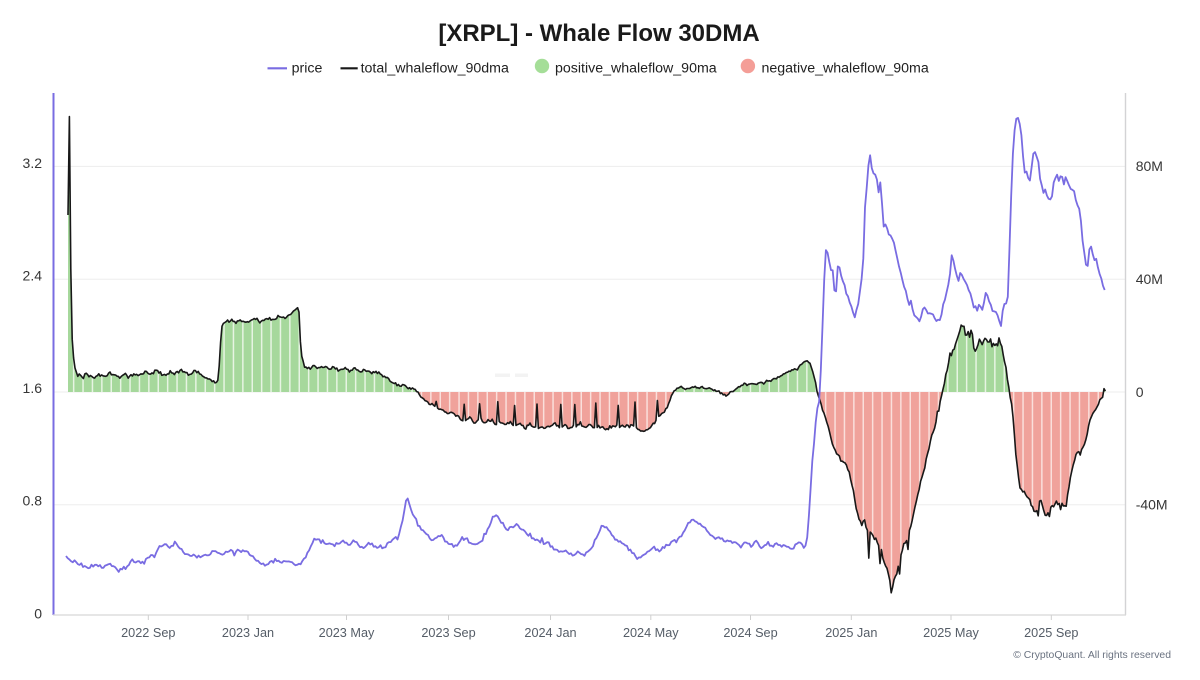  Describe the element at coordinates (550, 633) in the screenshot. I see `svg-text: 2024 Jan` at that location.